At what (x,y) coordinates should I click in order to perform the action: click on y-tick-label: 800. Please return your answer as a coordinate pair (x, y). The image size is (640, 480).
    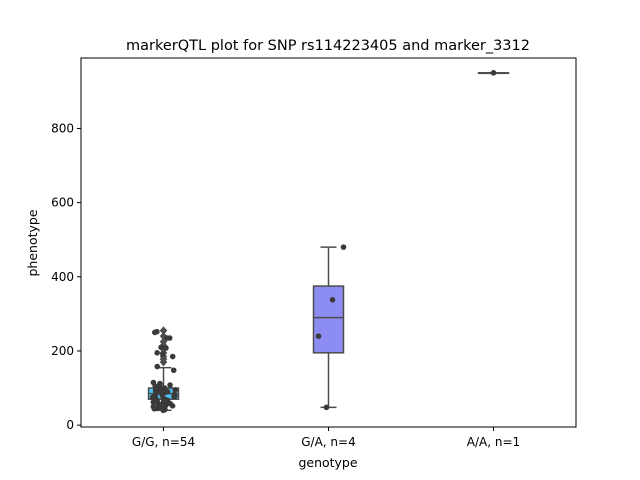
    Looking at the image, I should click on (62, 128).